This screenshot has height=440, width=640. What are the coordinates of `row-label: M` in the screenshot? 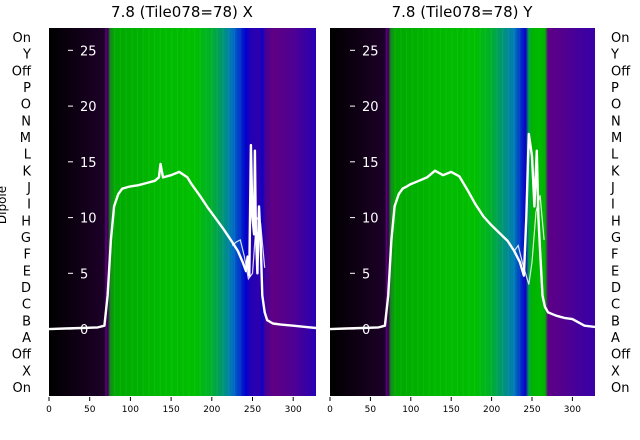 It's located at (25, 138).